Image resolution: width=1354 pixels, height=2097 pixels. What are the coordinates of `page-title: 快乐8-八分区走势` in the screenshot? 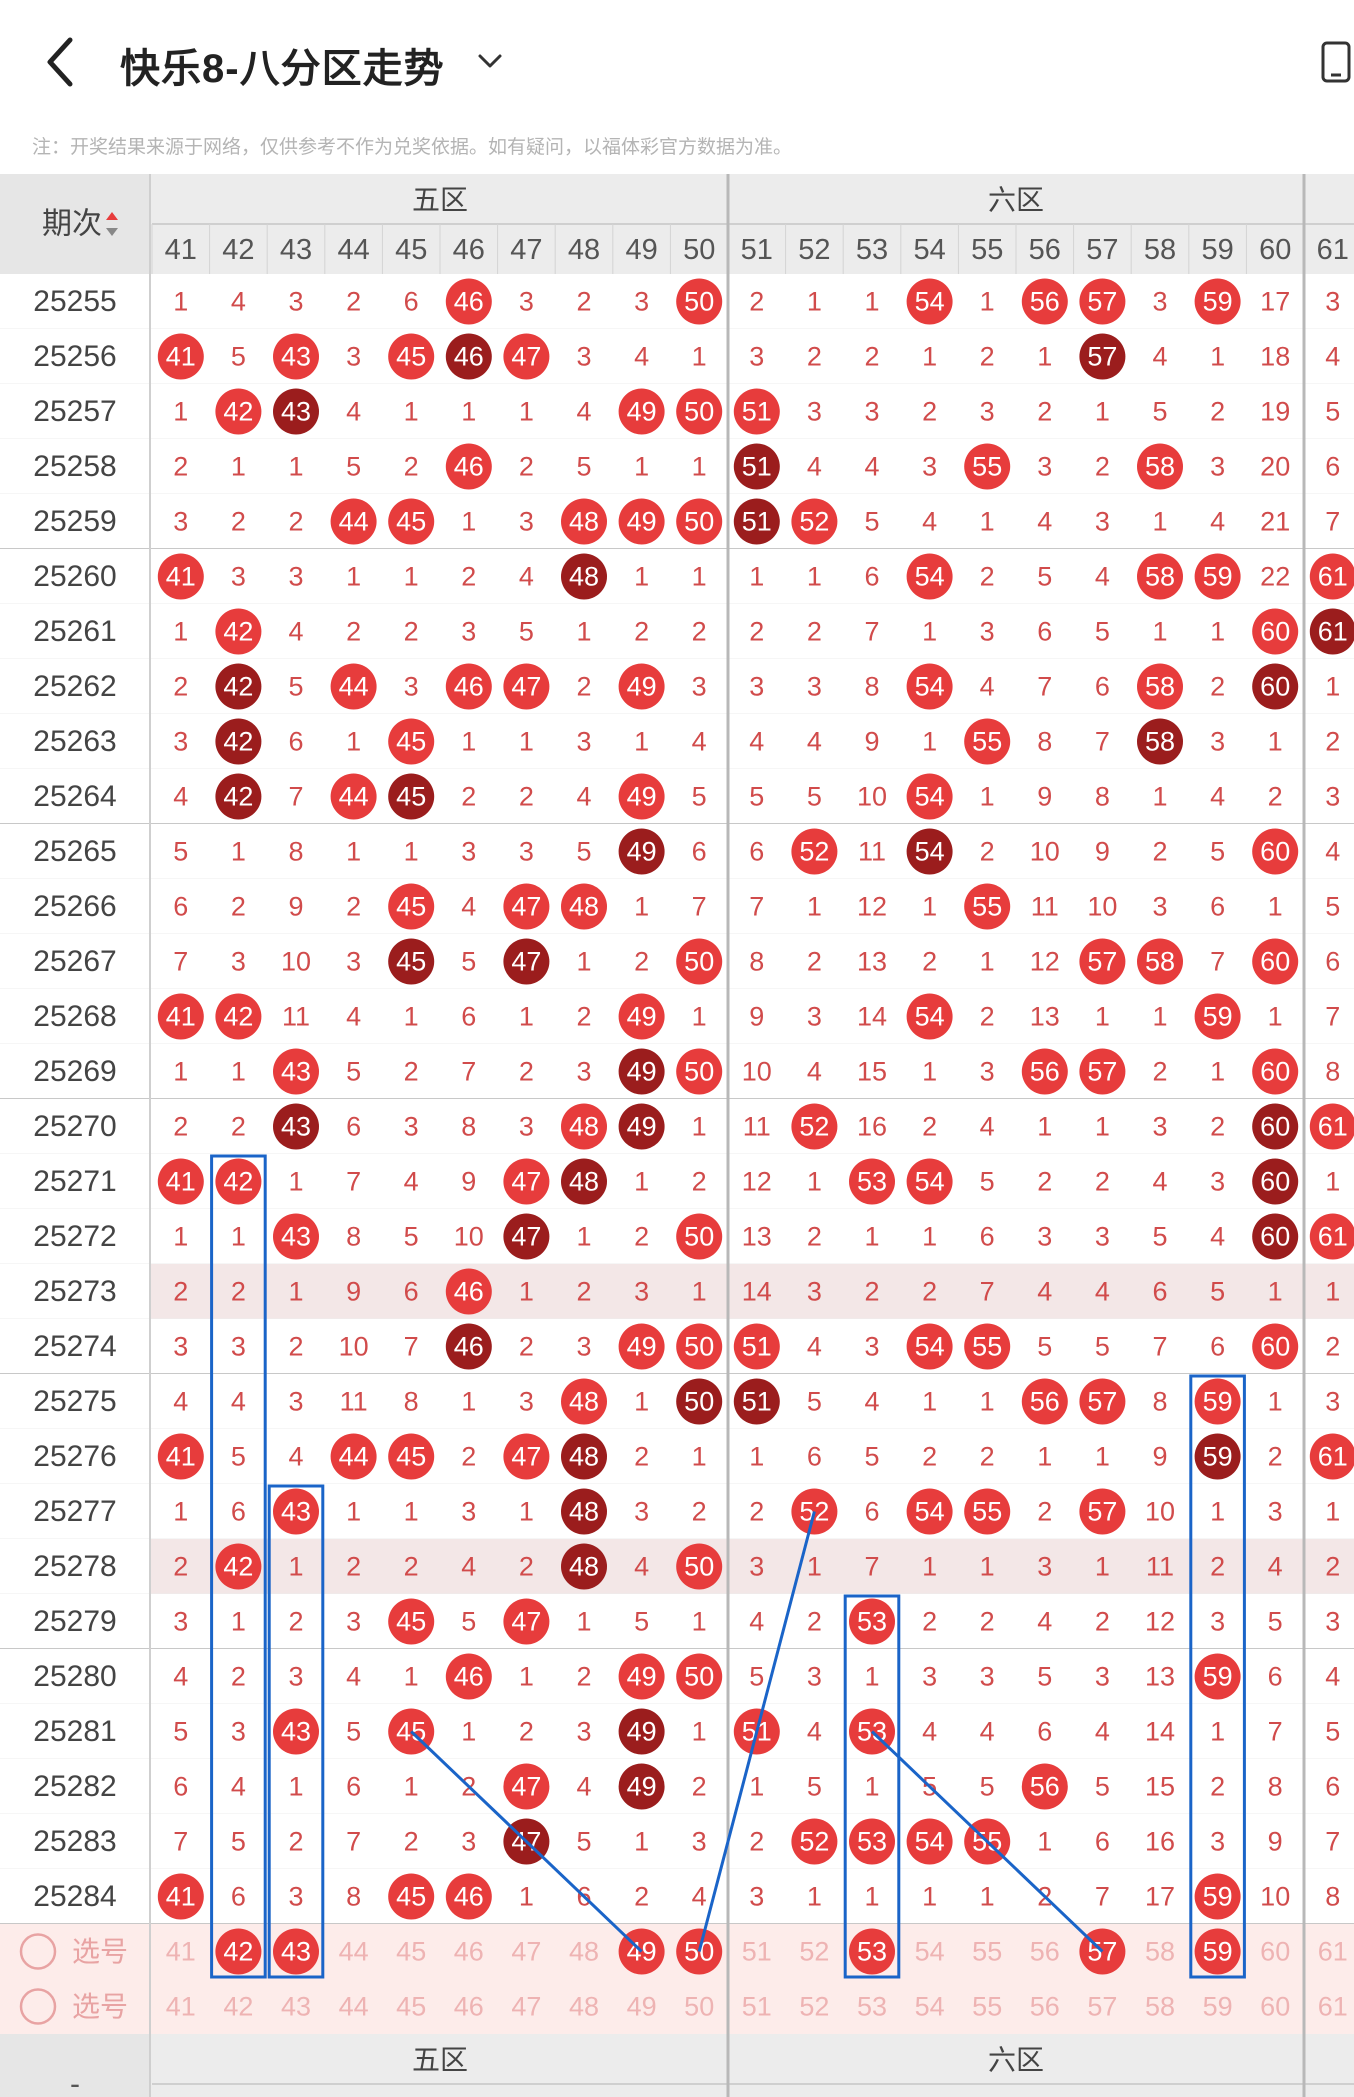 It's located at (282, 69).